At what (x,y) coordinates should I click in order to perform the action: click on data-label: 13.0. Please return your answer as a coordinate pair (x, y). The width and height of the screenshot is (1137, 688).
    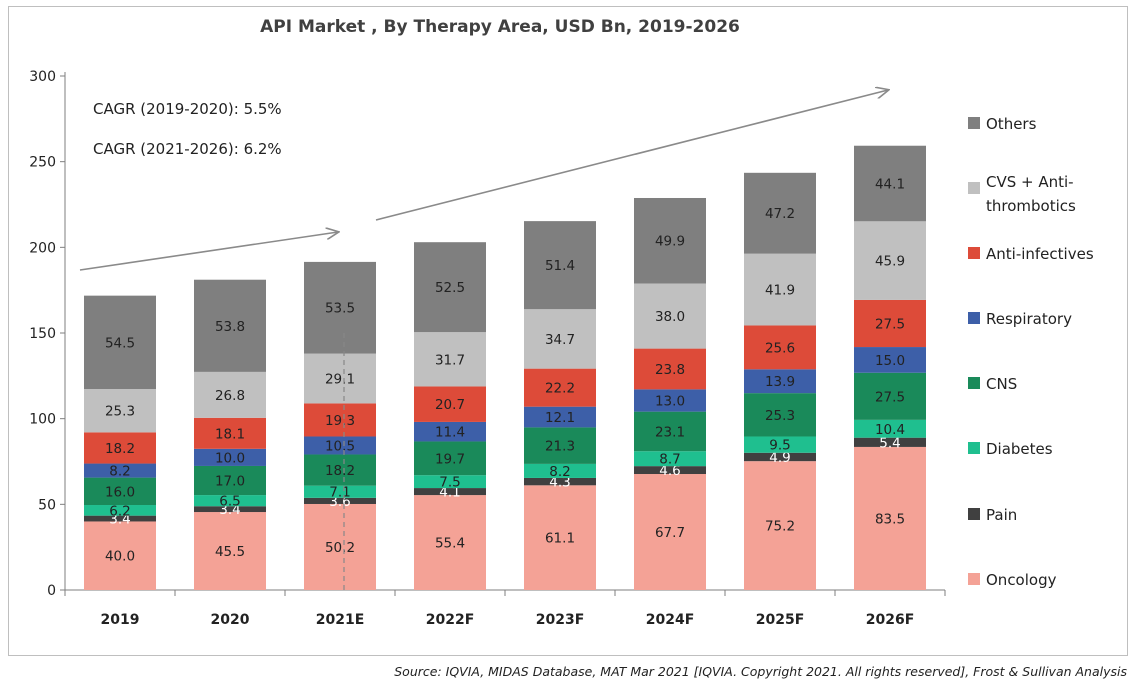
    Looking at the image, I should click on (670, 402).